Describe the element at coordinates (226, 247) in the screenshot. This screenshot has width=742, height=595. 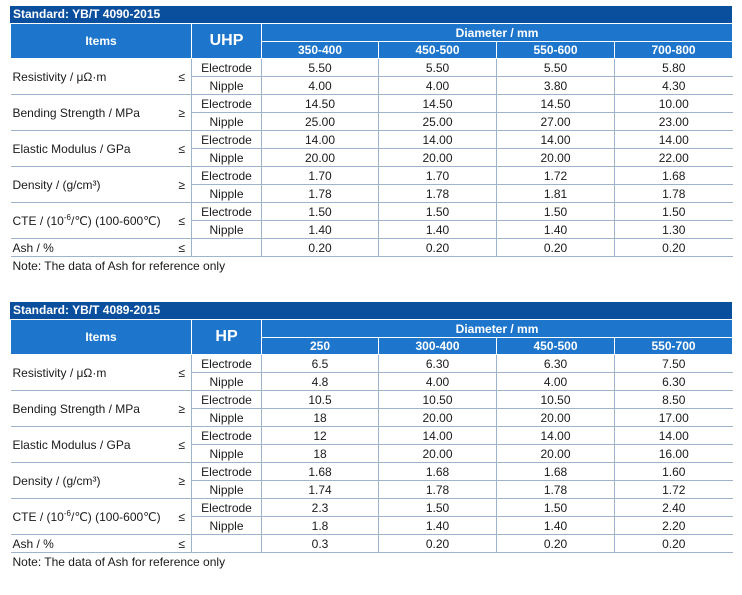
I see `part-type` at that location.